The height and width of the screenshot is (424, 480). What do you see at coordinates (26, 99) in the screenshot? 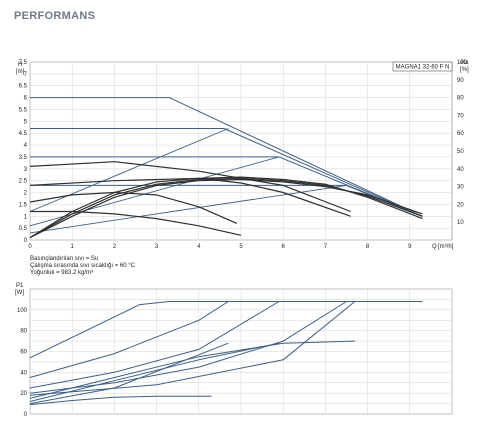
I see `top-y-tick-label: 6` at bounding box center [26, 99].